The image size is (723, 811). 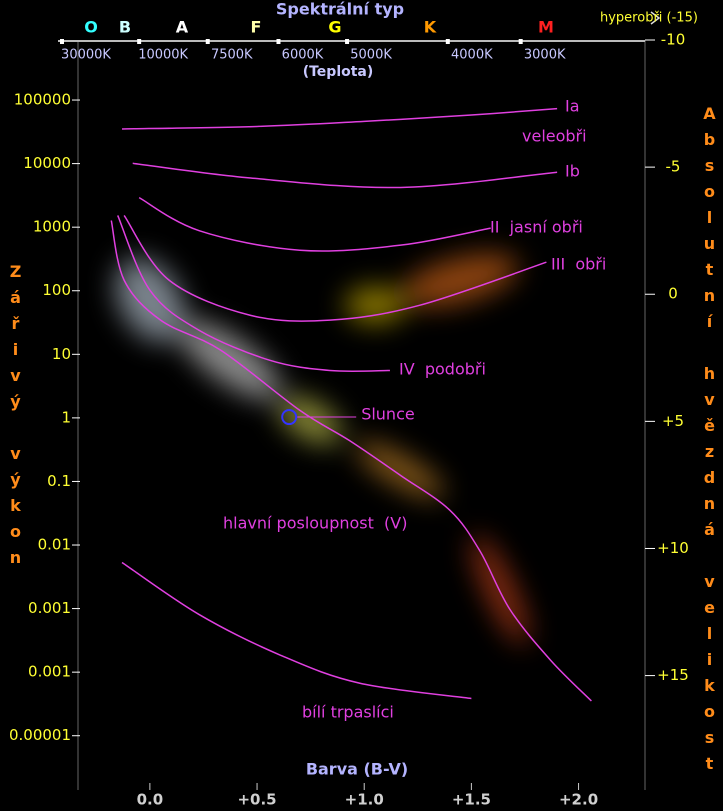 I want to click on x-tick-label: +1.5, so click(x=471, y=800).